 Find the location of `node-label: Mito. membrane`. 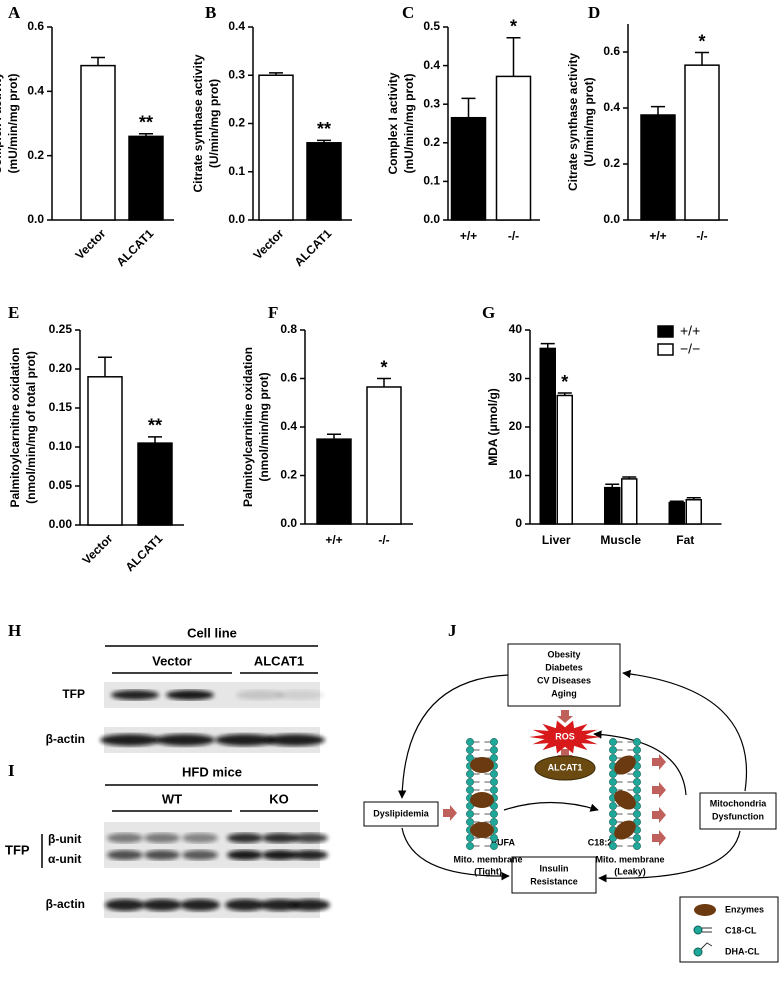

node-label: Mito. membrane is located at coordinates (629, 859).